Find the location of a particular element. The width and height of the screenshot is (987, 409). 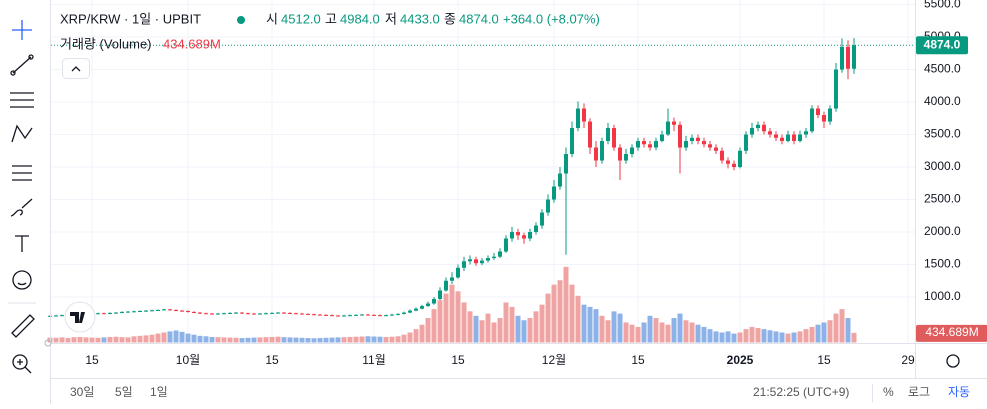

range-button: 30일 is located at coordinates (82, 392).